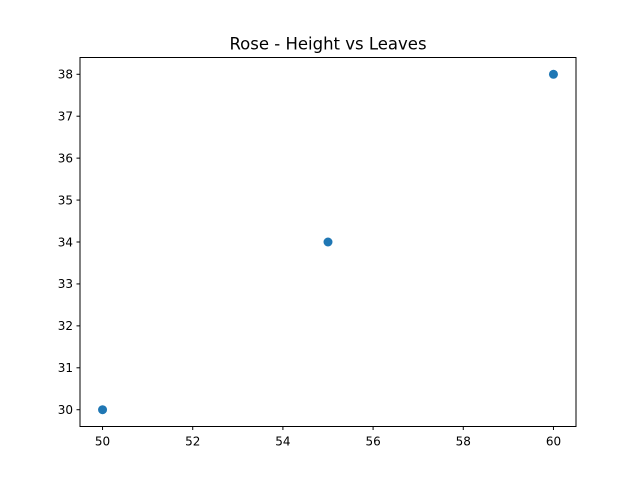  I want to click on y-tick-label: 30, so click(65, 410).